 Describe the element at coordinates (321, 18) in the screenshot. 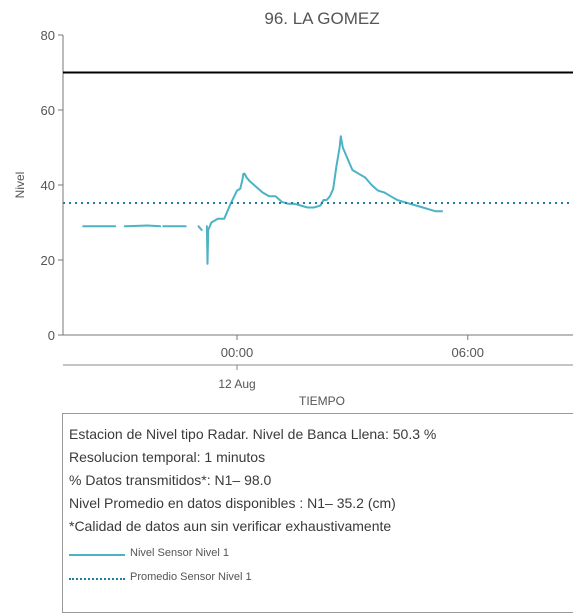

I see `chart-title: 96. LA GOMEZ` at that location.